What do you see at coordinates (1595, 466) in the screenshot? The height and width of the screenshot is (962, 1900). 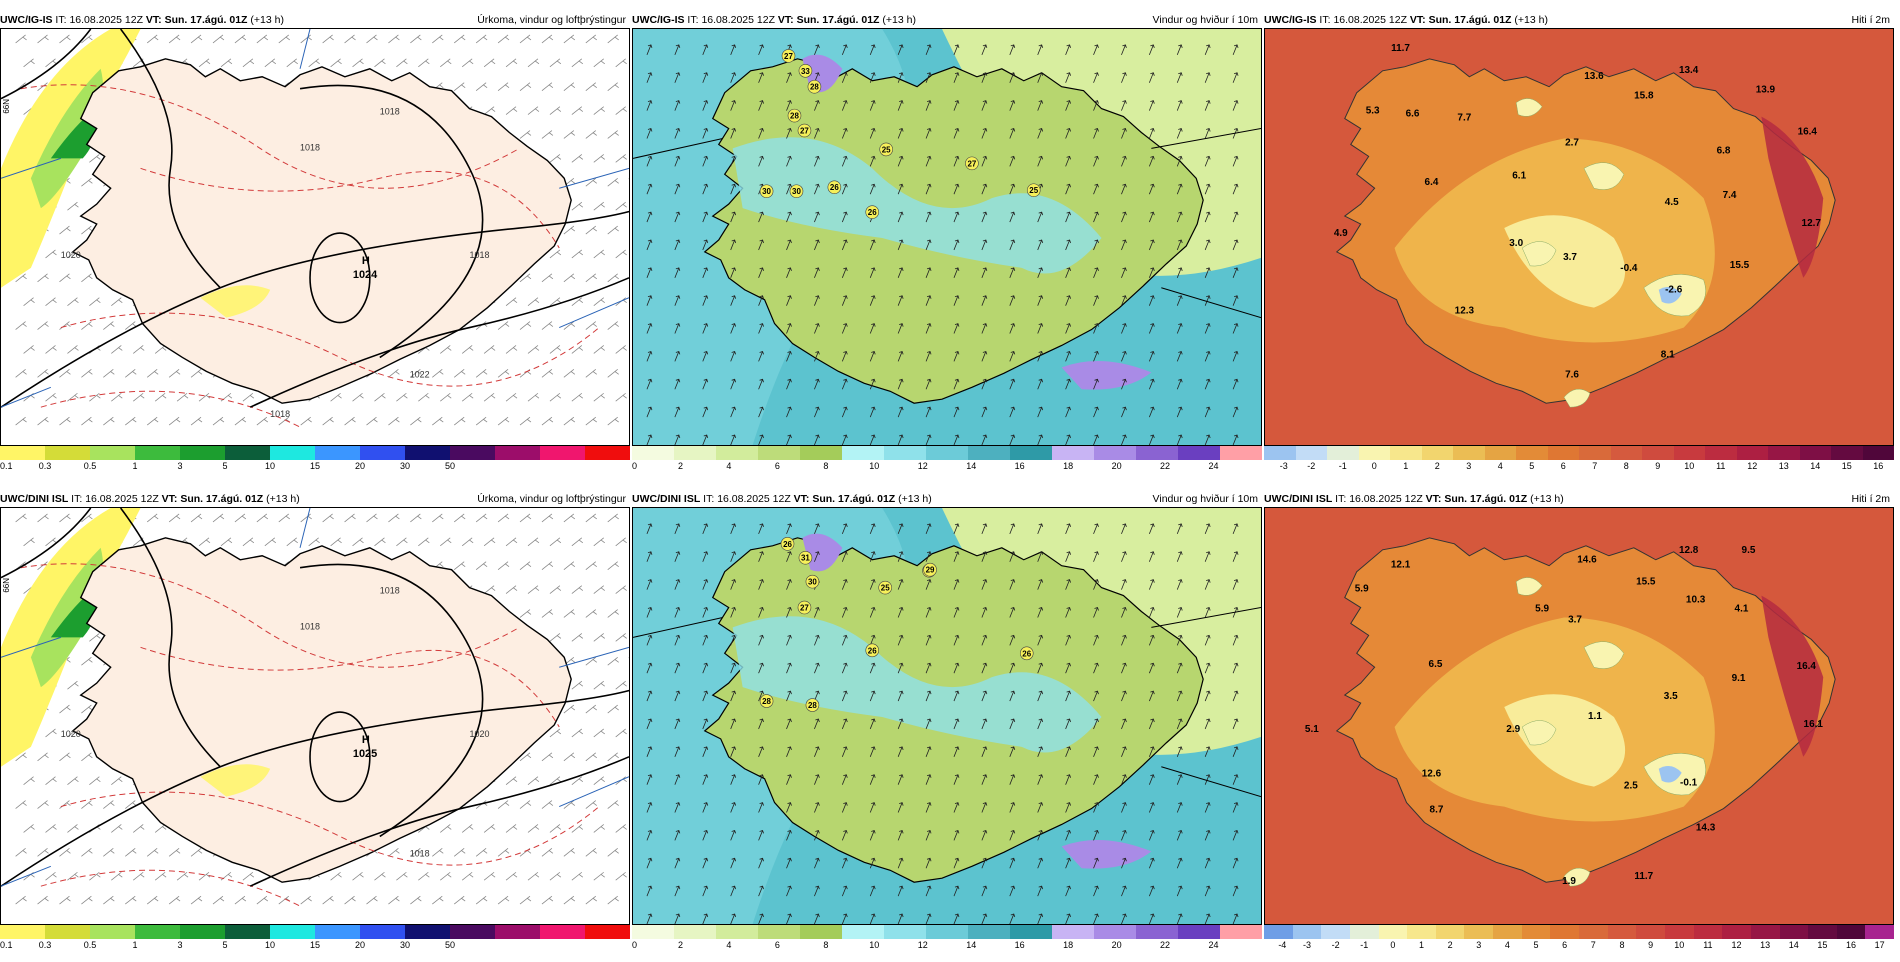 I see `legend-tick-label: 7` at bounding box center [1595, 466].